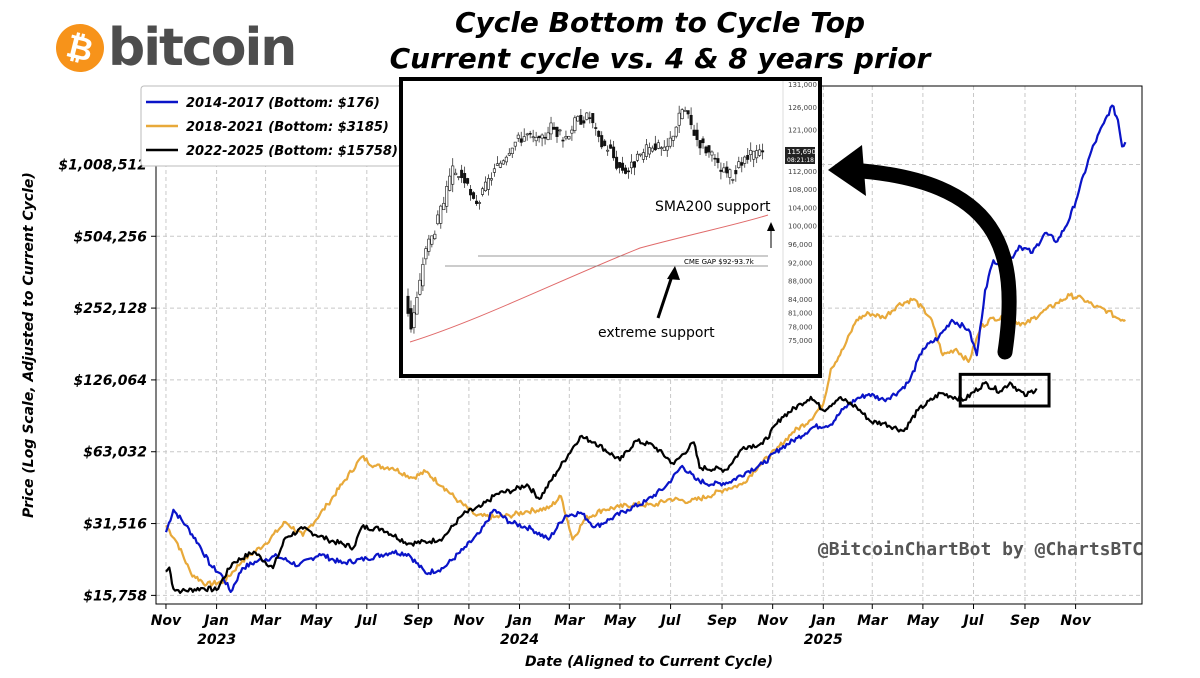 This screenshot has height=678, width=1200. I want to click on highlight-box, so click(1004, 390).